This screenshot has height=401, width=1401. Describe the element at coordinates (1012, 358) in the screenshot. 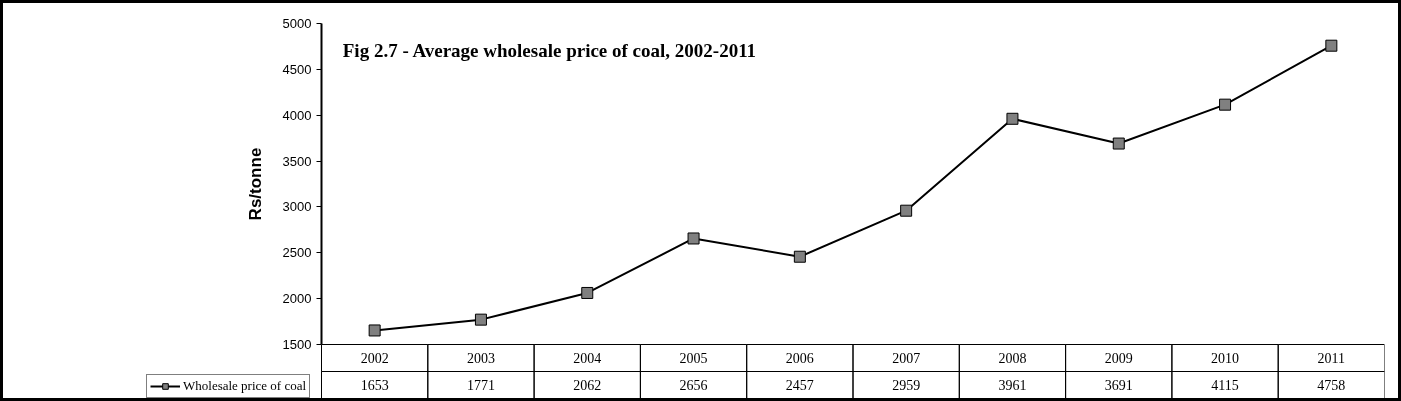

I see `x-tick-label: 2008` at that location.